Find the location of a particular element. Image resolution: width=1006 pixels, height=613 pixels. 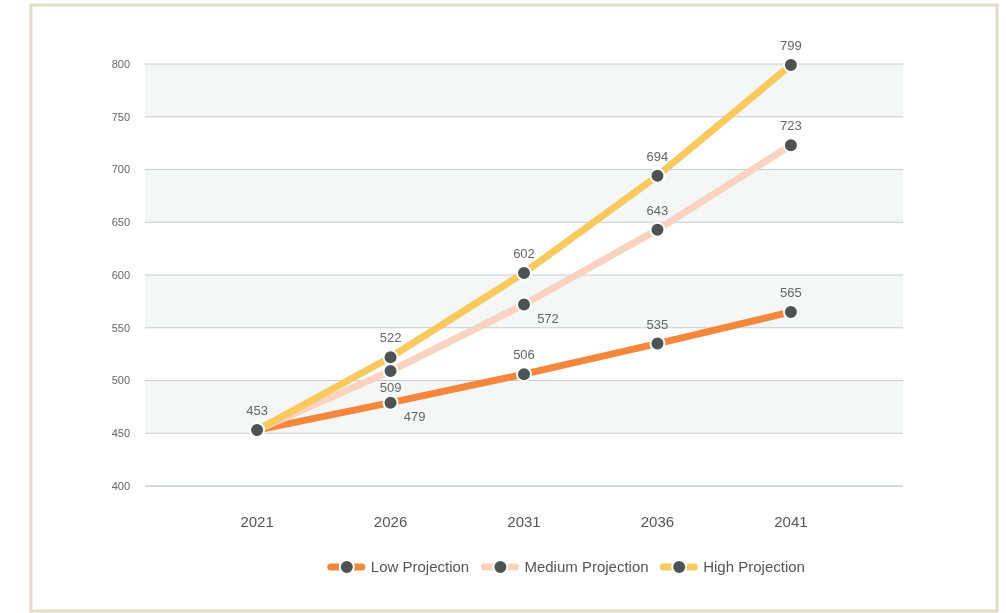

data-label: 506 is located at coordinates (524, 355).